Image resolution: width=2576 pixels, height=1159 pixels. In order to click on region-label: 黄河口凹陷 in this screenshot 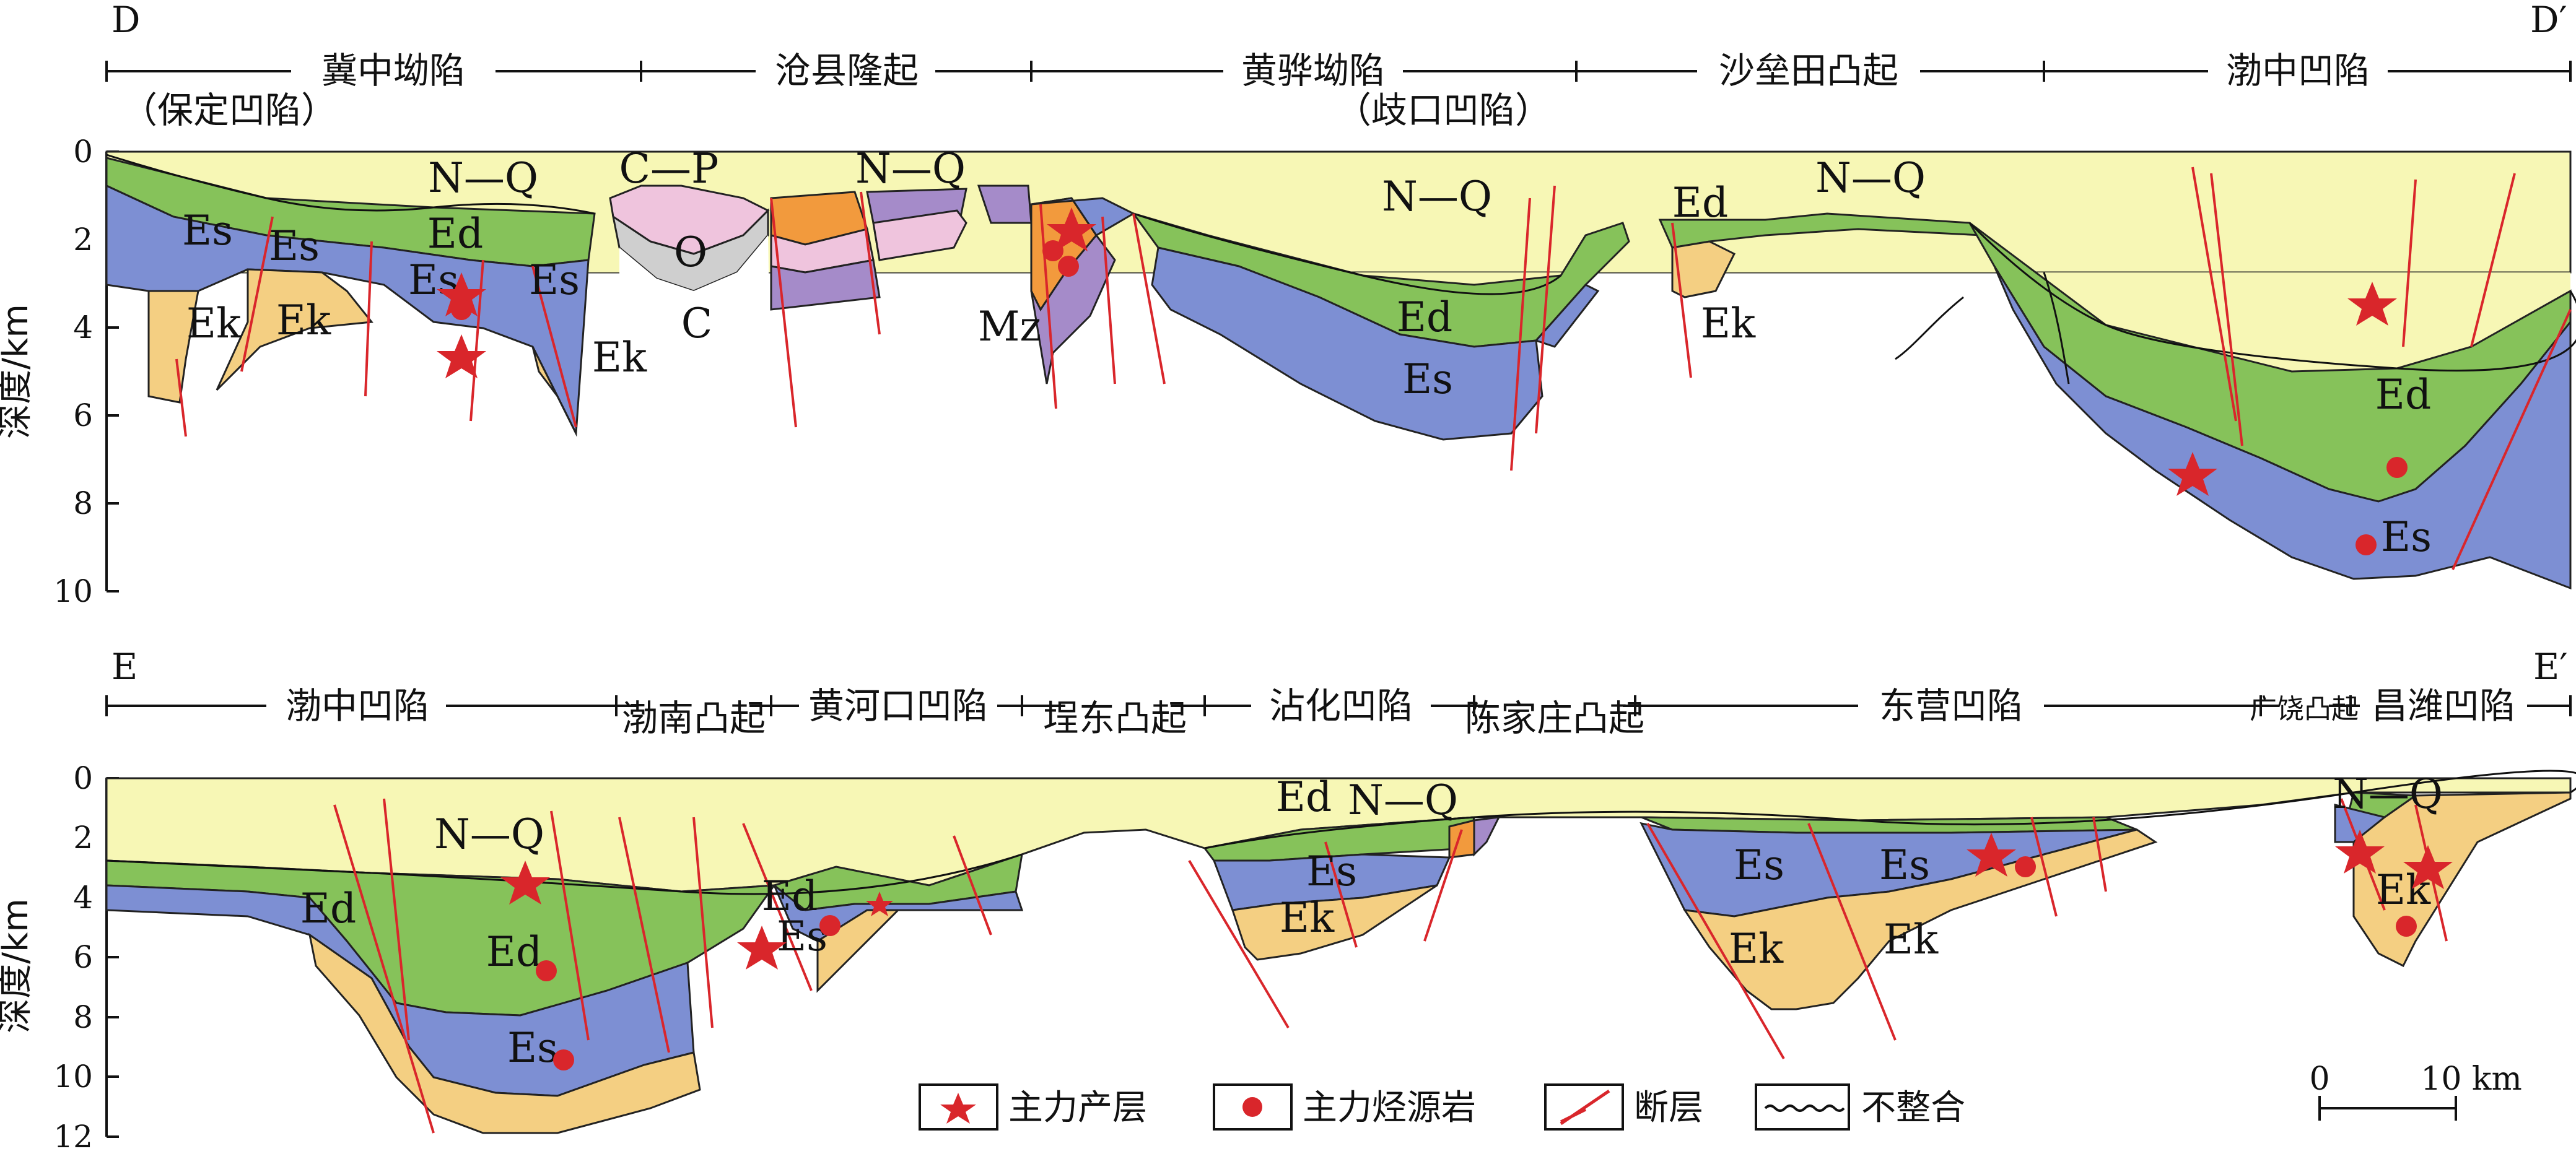, I will do `click(898, 706)`.